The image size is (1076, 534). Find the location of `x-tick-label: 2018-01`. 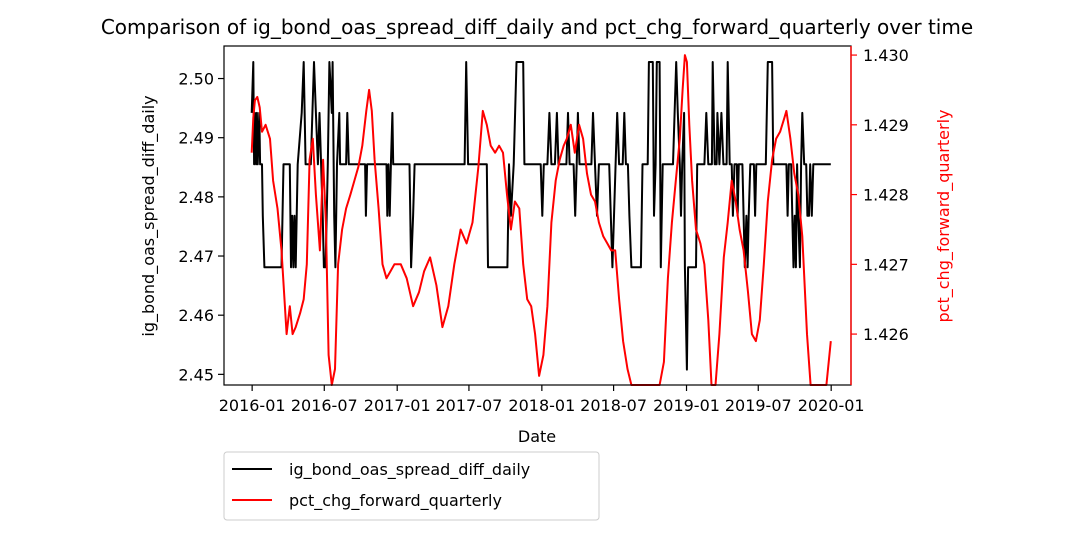

x-tick-label: 2018-01 is located at coordinates (541, 405).